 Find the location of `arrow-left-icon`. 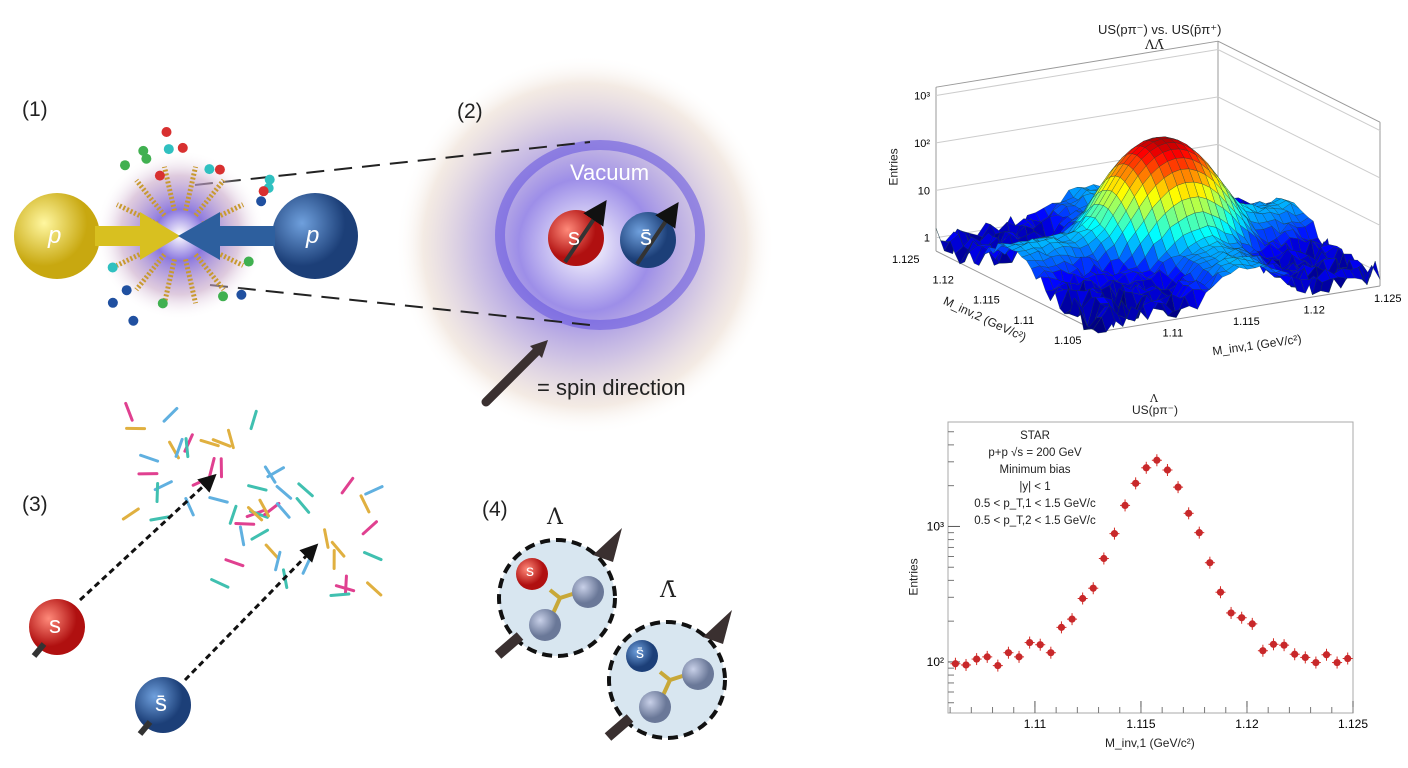

arrow-left-icon is located at coordinates (226, 236).